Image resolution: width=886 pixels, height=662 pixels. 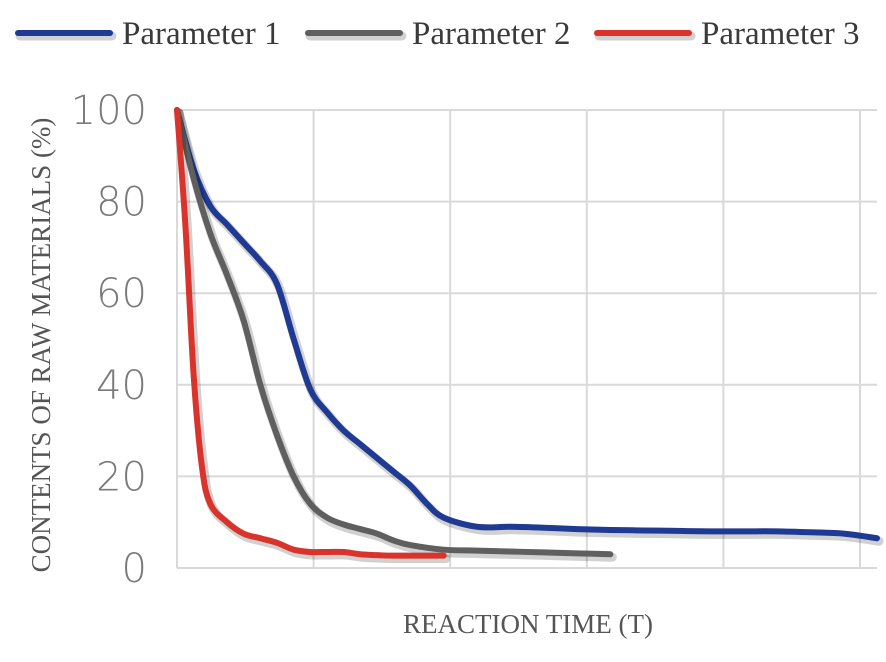 What do you see at coordinates (780, 34) in the screenshot?
I see `legend-label-3: Parameter 3` at bounding box center [780, 34].